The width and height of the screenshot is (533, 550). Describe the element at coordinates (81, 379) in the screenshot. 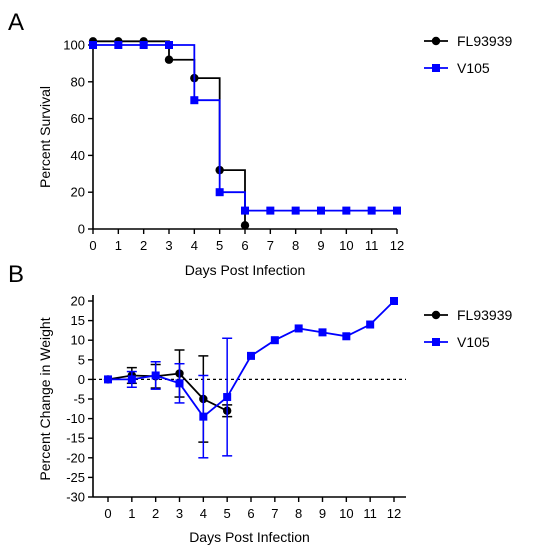

I see `panel-b-y-tick-label: 0` at that location.